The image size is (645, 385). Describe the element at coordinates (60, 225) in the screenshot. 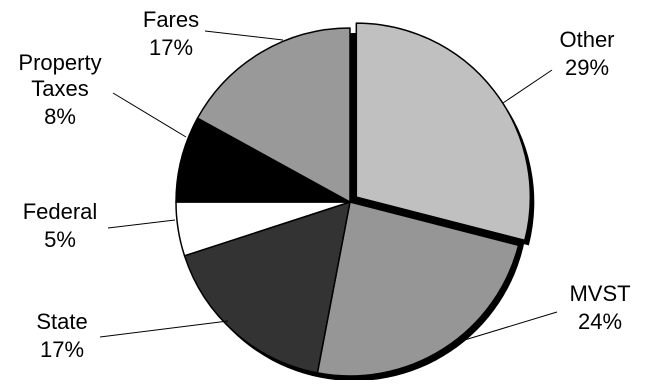

I see `slice-label-federal: Federal 5%` at that location.